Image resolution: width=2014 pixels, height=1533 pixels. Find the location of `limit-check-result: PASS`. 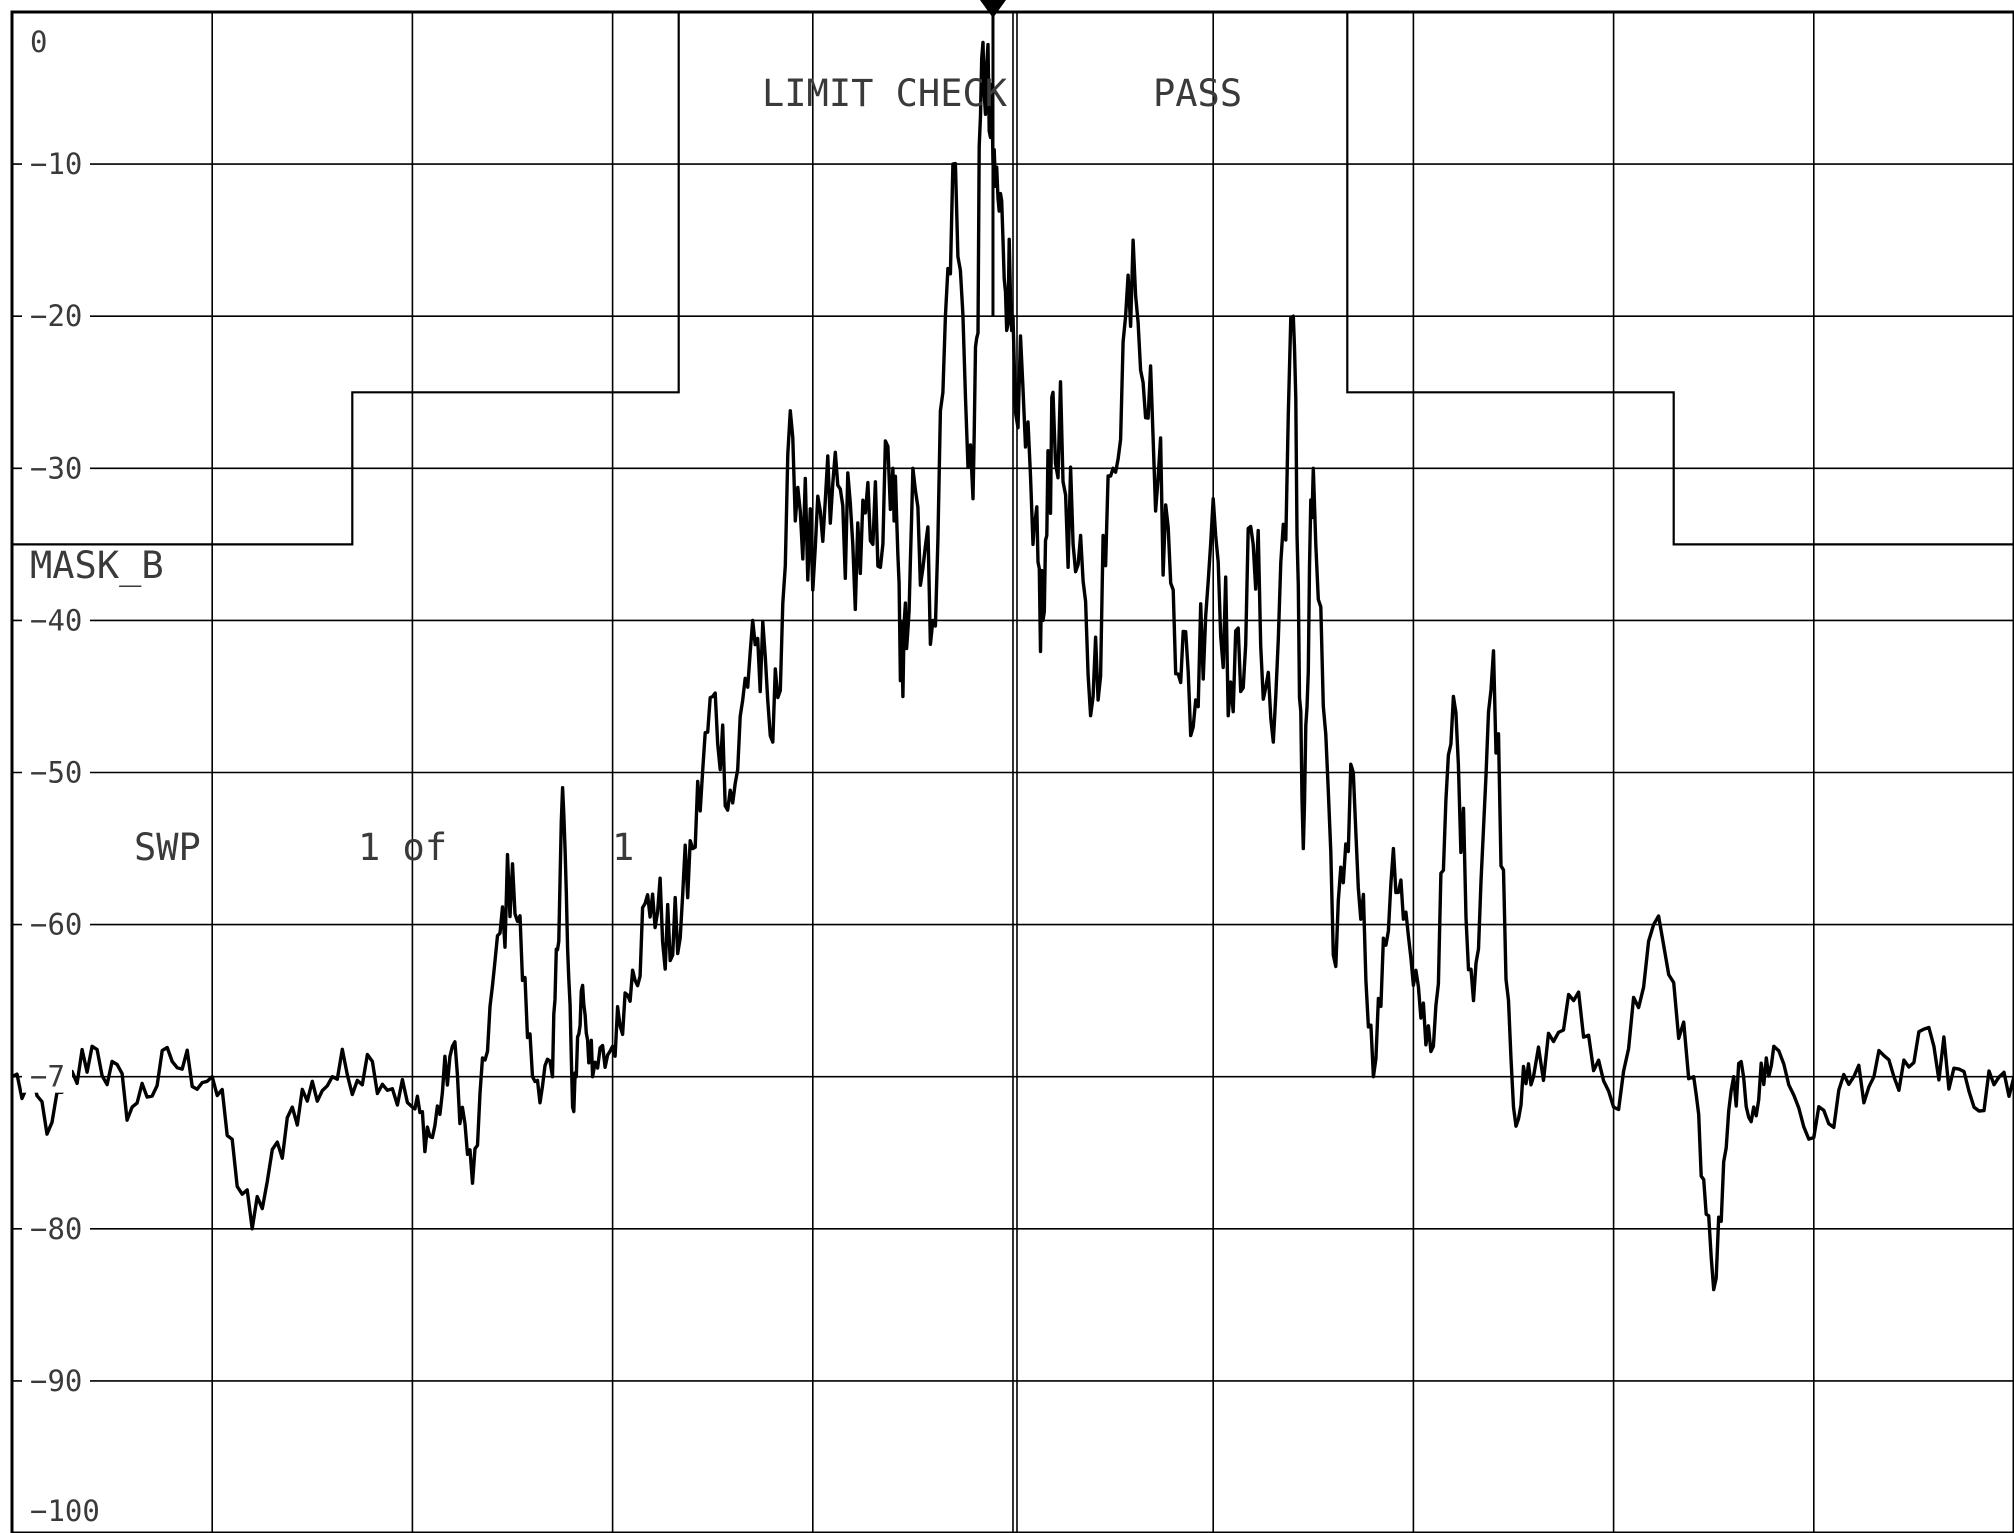

limit-check-result: PASS is located at coordinates (1197, 93).